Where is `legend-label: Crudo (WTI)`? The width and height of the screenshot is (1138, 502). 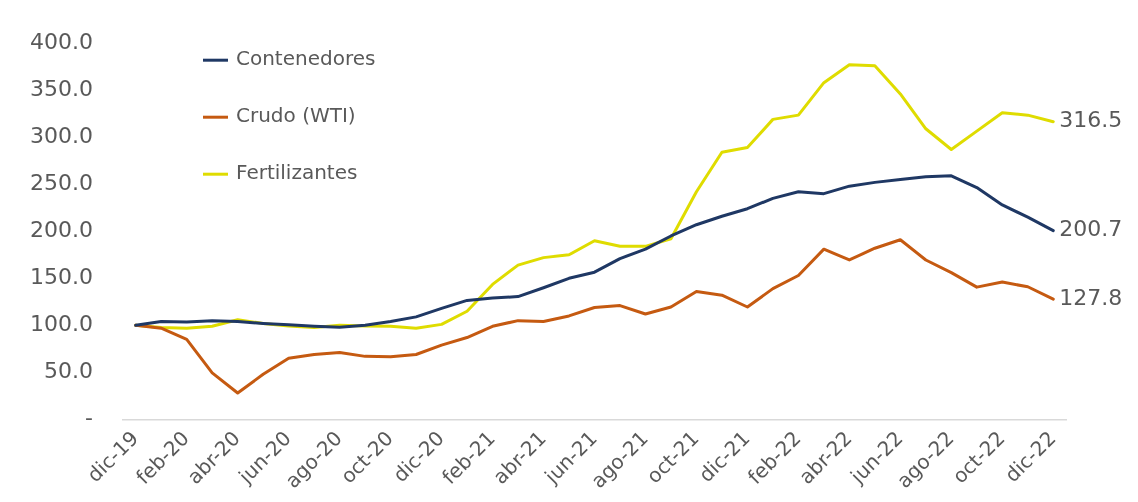 legend-label: Crudo (WTI) is located at coordinates (295, 115).